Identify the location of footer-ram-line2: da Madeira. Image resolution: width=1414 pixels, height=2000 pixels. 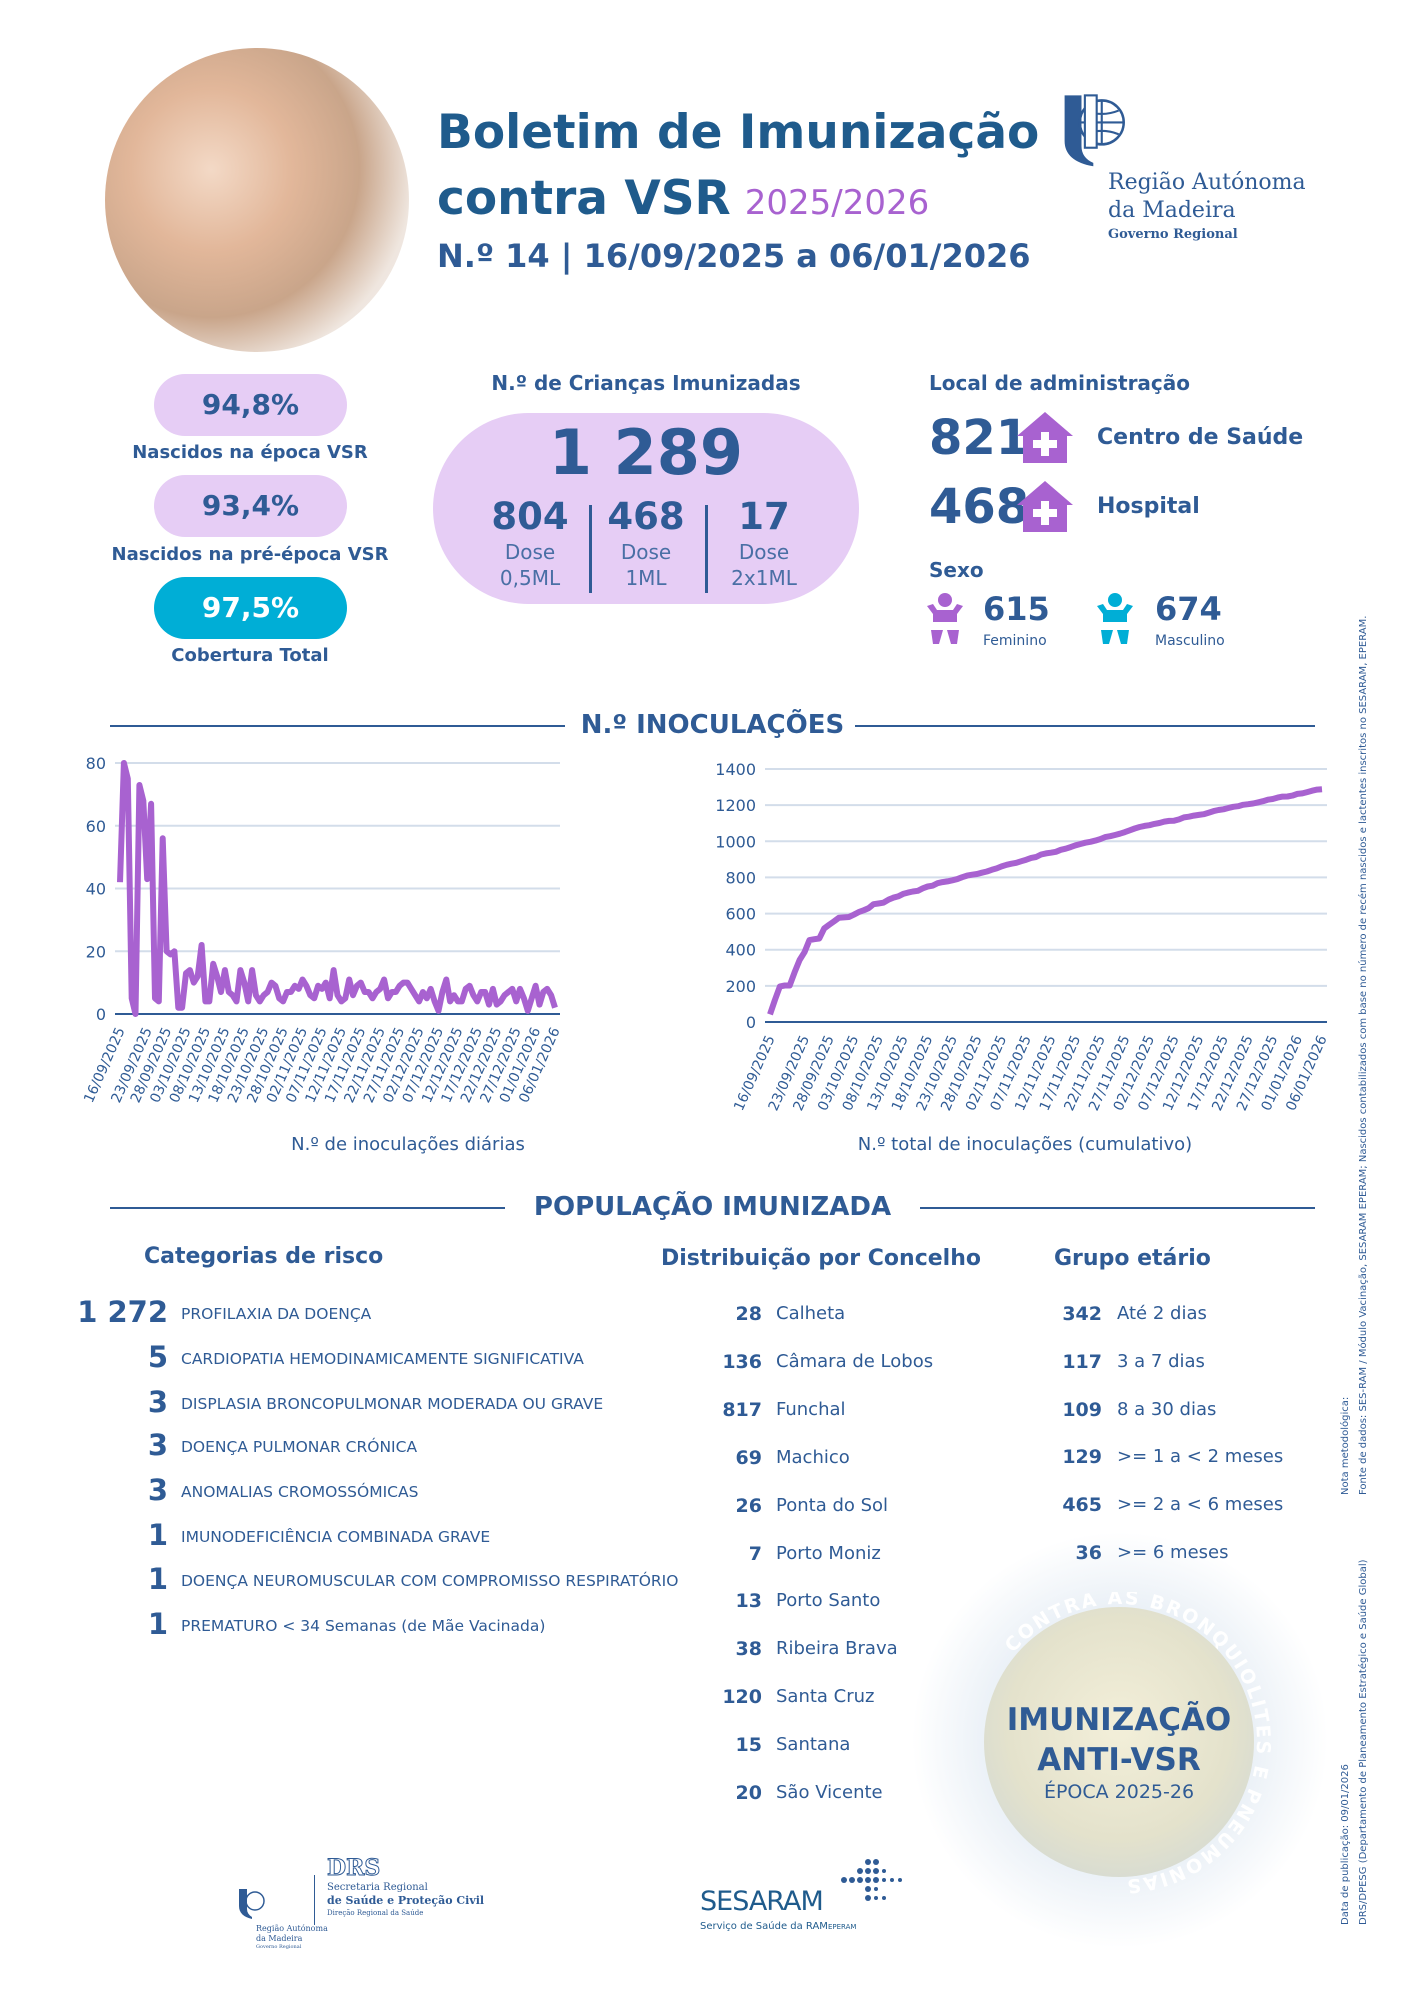
(279, 1938).